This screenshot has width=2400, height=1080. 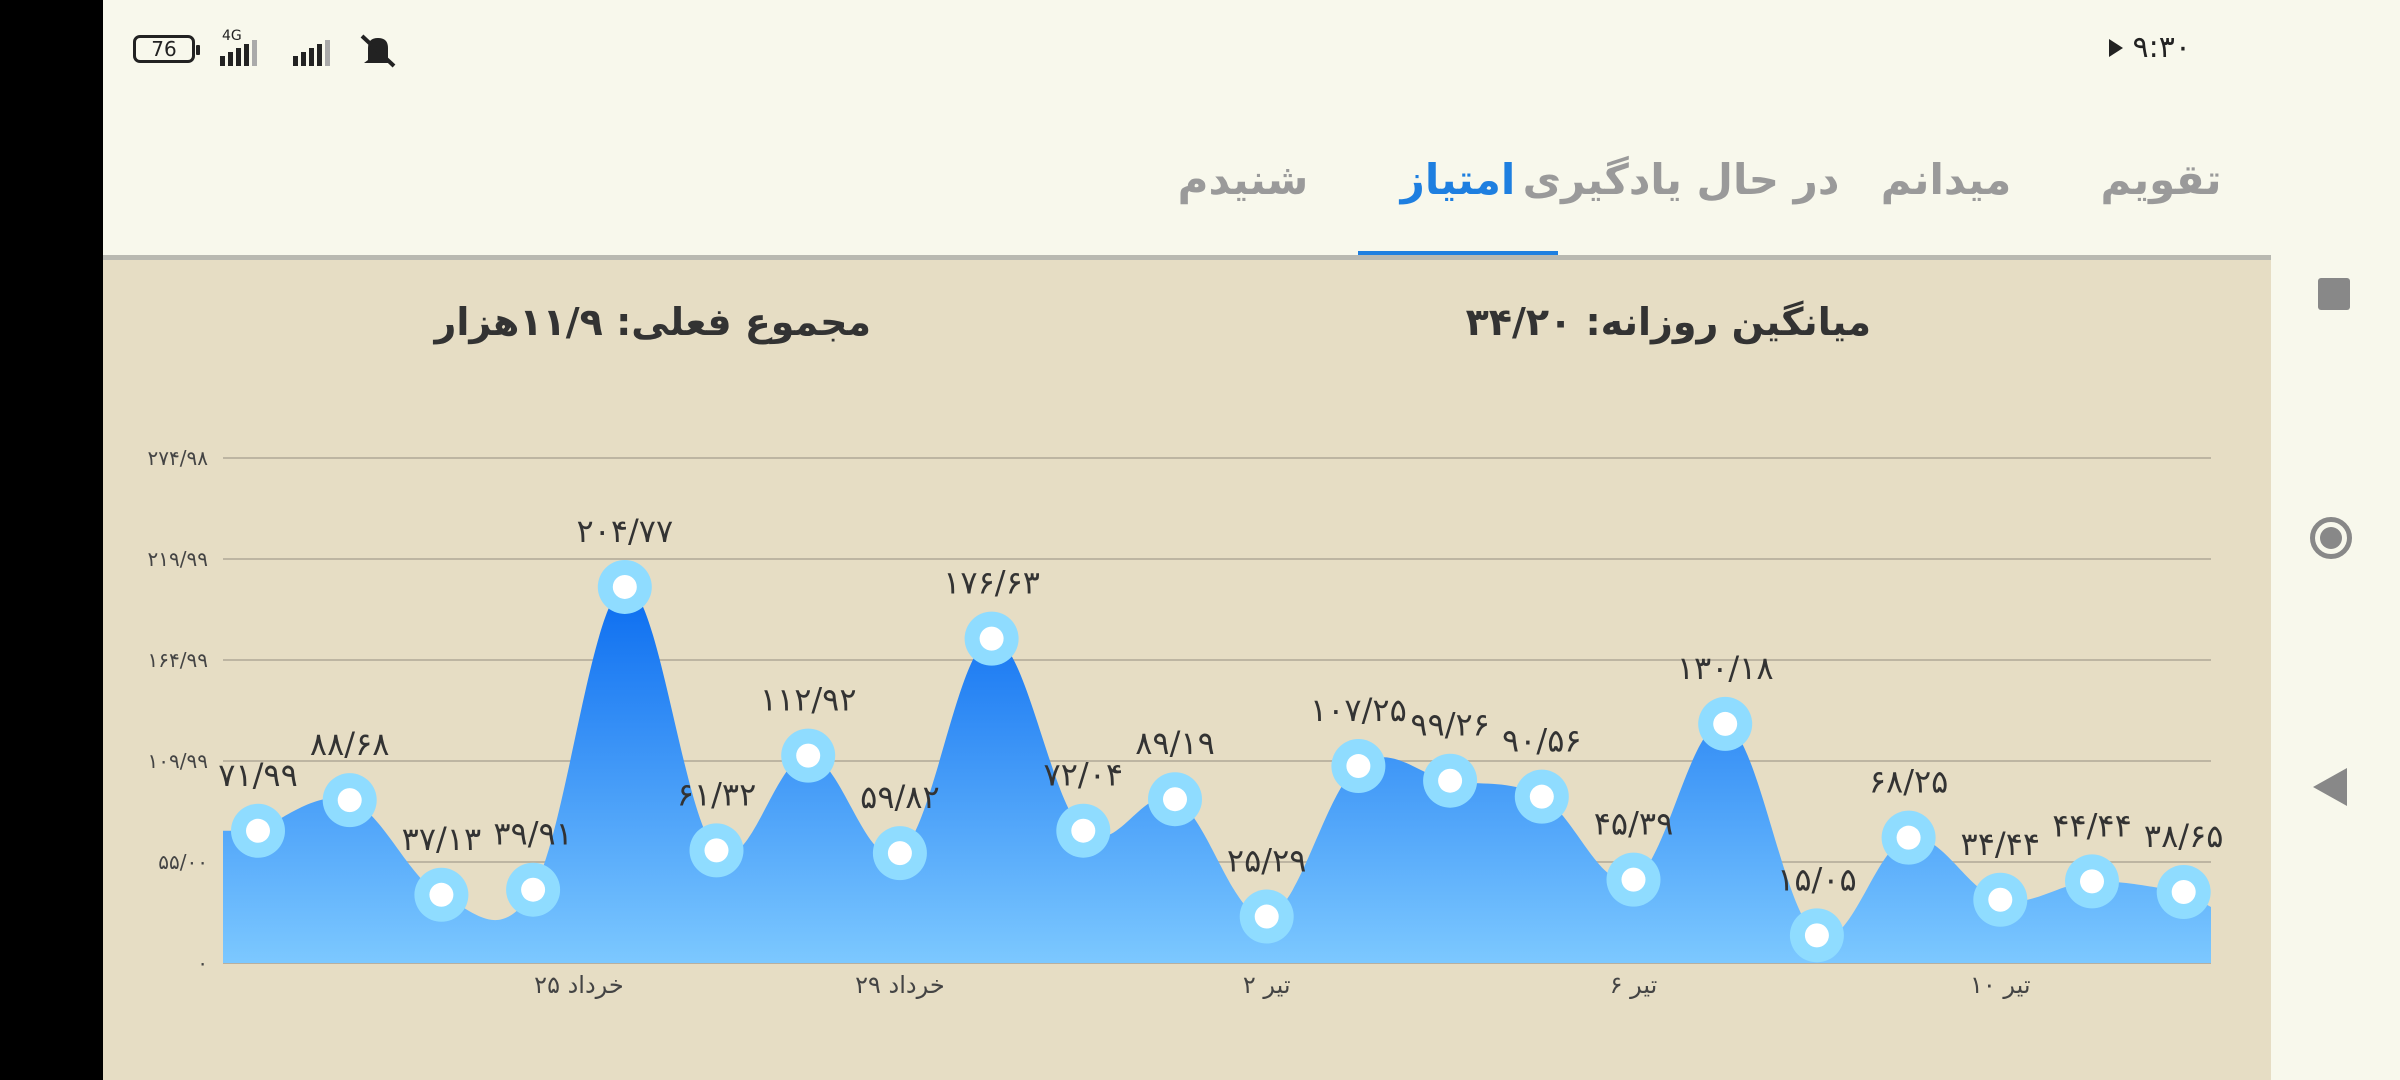 What do you see at coordinates (579, 985) in the screenshot?
I see `x-axis-label: ۲۵ خرداد` at bounding box center [579, 985].